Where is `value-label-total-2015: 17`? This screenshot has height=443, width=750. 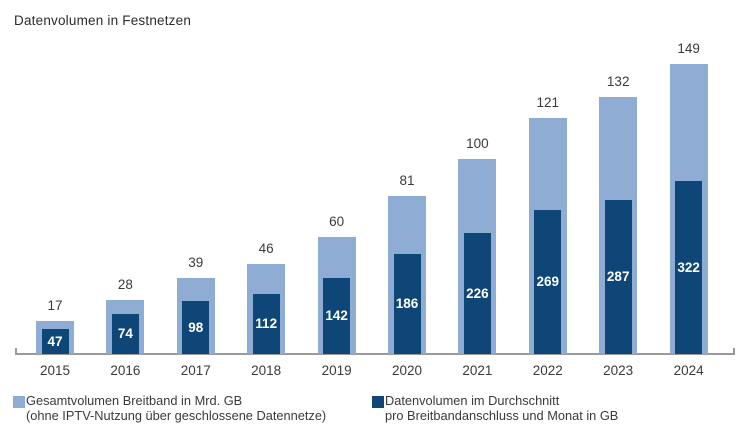
value-label-total-2015: 17 is located at coordinates (55, 305).